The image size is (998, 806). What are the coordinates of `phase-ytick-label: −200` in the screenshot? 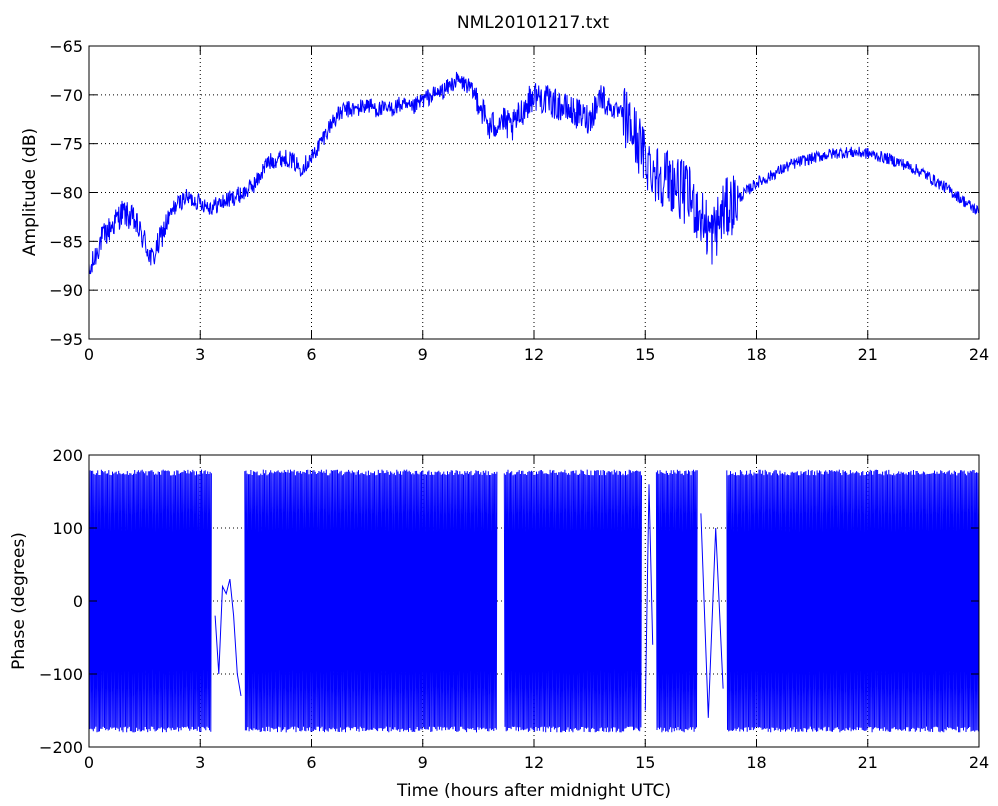 It's located at (61, 747).